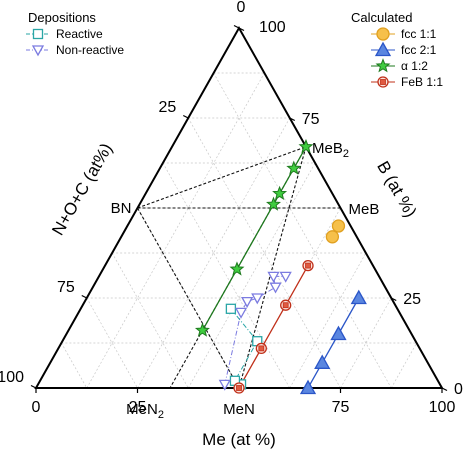 This screenshot has height=465, width=474. Describe the element at coordinates (414, 66) in the screenshot. I see `legend-entry-label: α 1:2` at that location.